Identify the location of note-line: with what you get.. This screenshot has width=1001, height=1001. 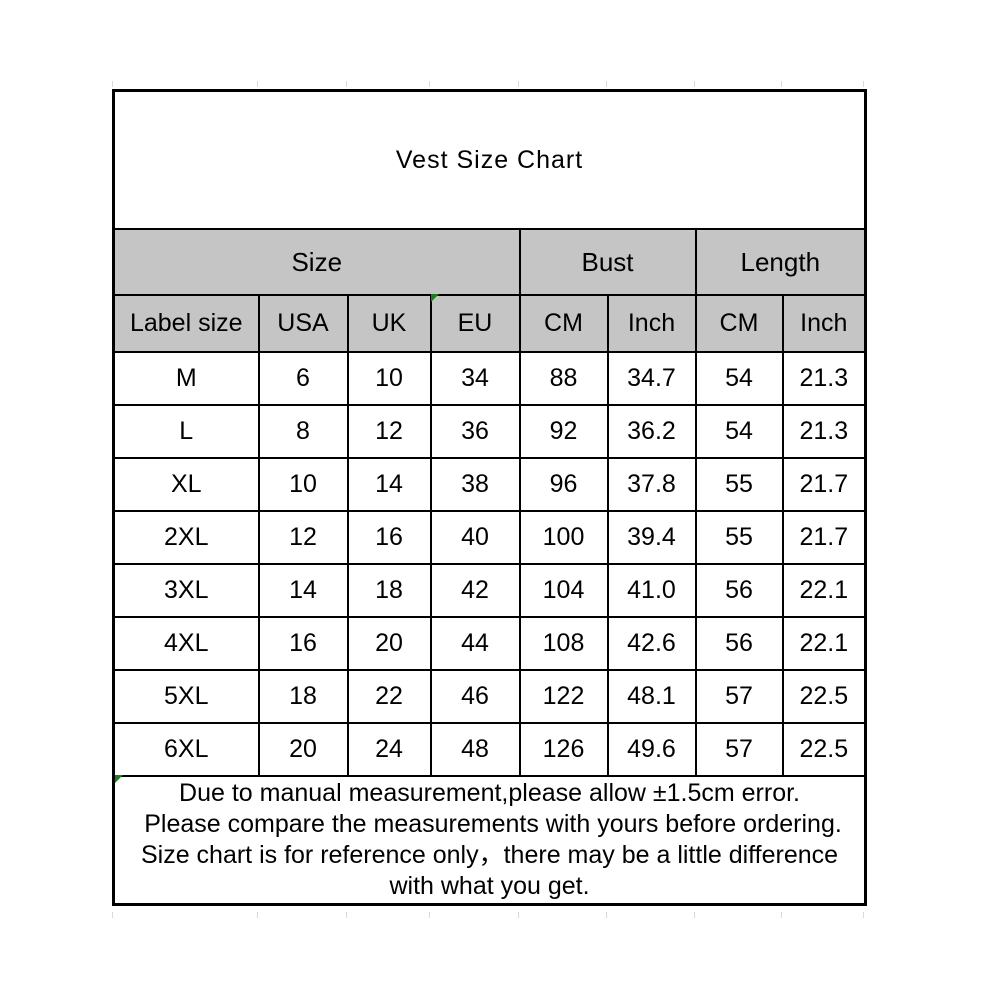
(489, 886).